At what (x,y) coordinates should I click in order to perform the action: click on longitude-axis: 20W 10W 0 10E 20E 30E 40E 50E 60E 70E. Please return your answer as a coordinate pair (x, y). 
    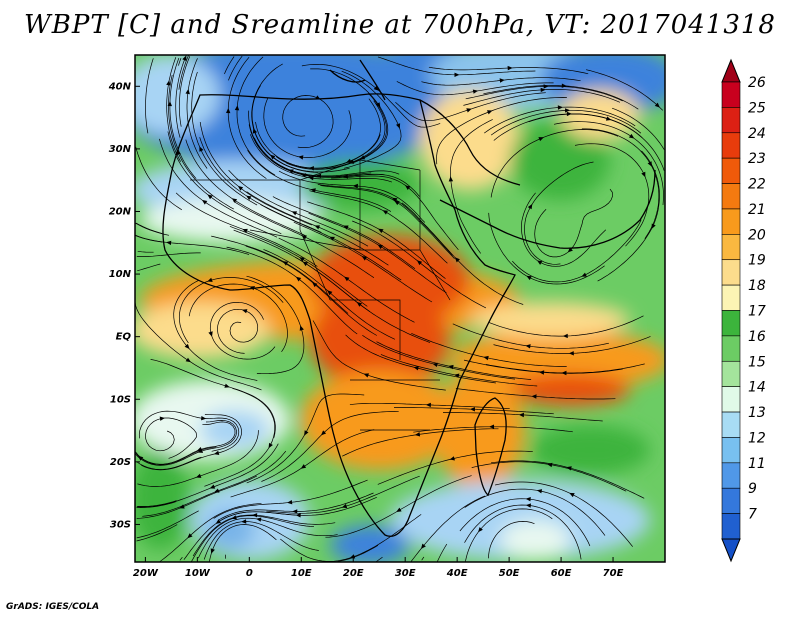
    Looking at the image, I should click on (378, 568).